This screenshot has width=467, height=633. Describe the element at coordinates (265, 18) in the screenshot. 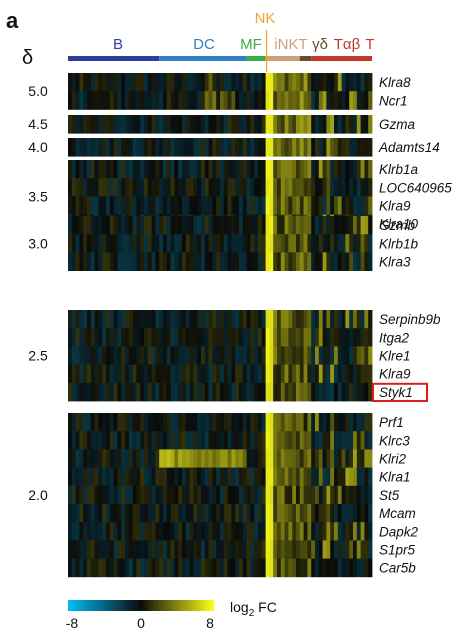

I see `group-label-4: NK` at that location.